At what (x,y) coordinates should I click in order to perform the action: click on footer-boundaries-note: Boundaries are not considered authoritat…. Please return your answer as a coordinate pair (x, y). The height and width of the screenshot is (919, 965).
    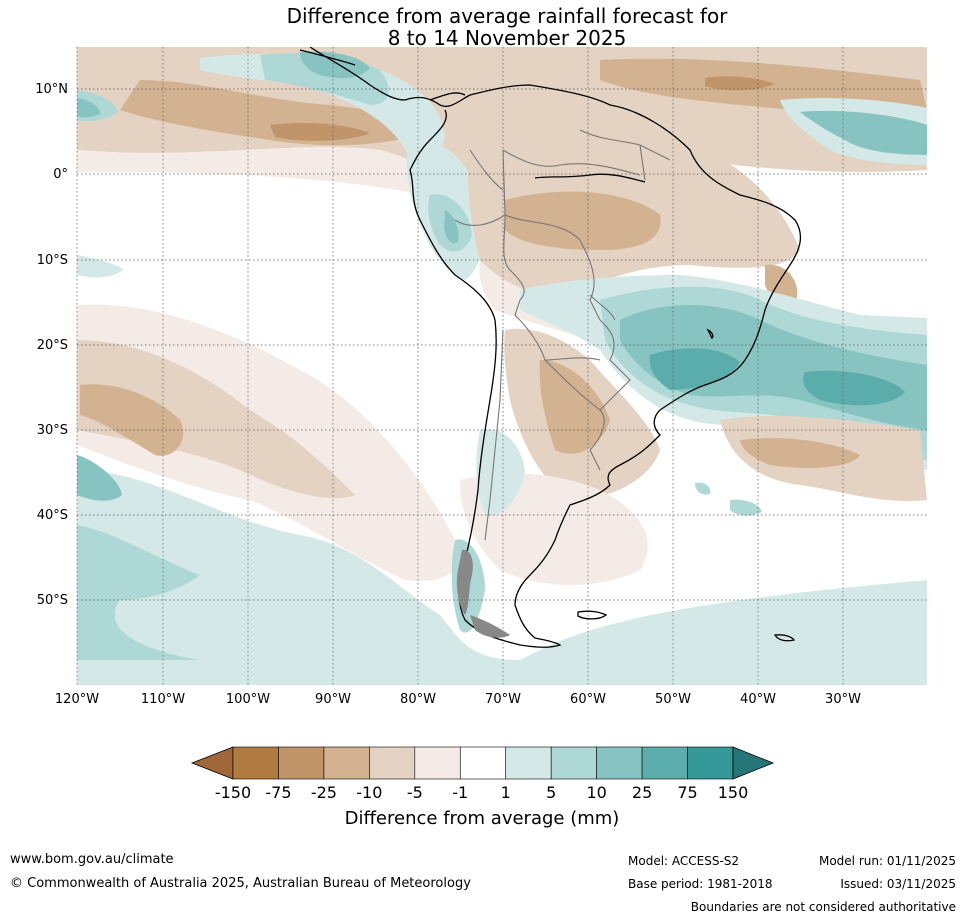
    Looking at the image, I should click on (823, 907).